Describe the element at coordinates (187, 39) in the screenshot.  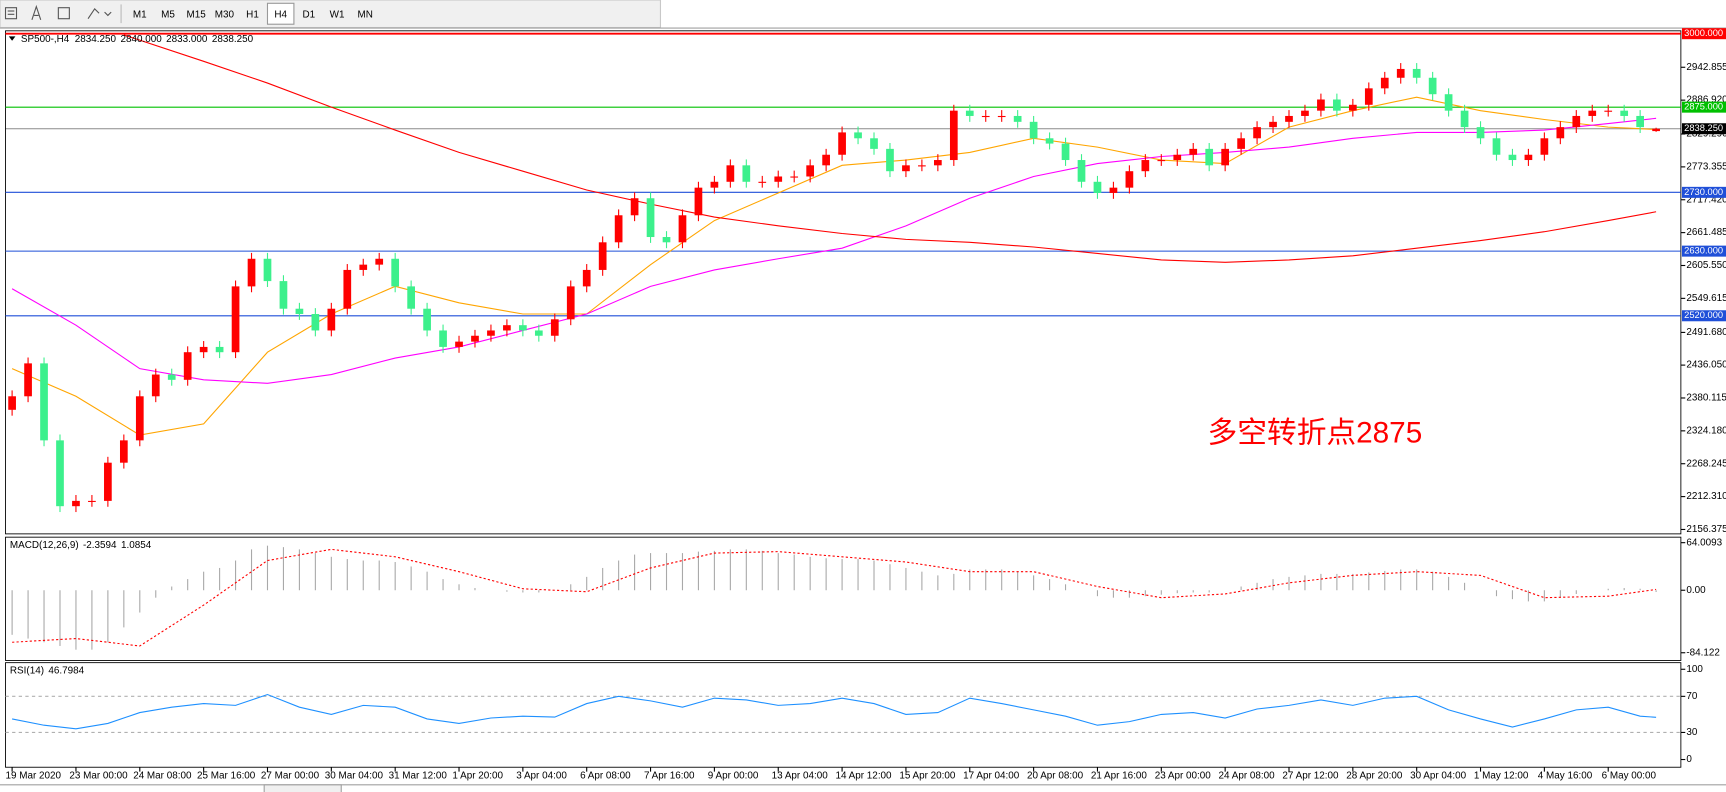
I see `low-value: 2833.000` at that location.